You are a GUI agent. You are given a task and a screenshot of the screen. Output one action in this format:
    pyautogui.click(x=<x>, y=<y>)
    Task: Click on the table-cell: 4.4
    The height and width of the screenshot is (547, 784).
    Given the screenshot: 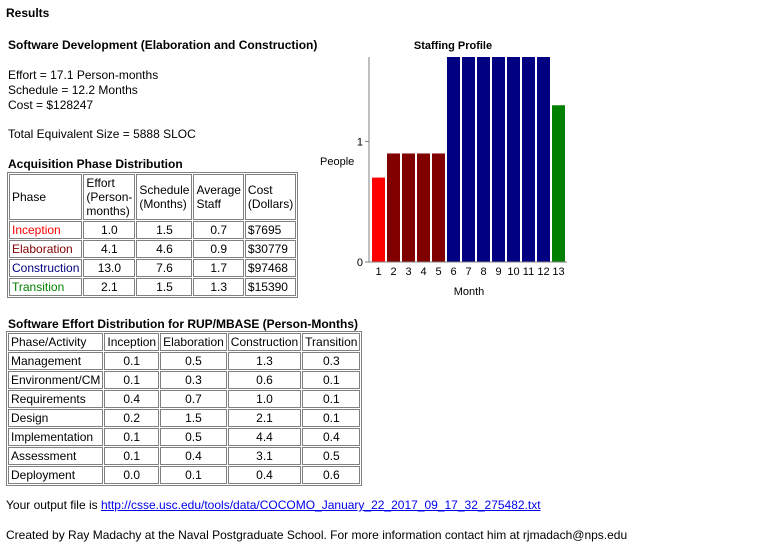 What is the action you would take?
    pyautogui.click(x=264, y=437)
    